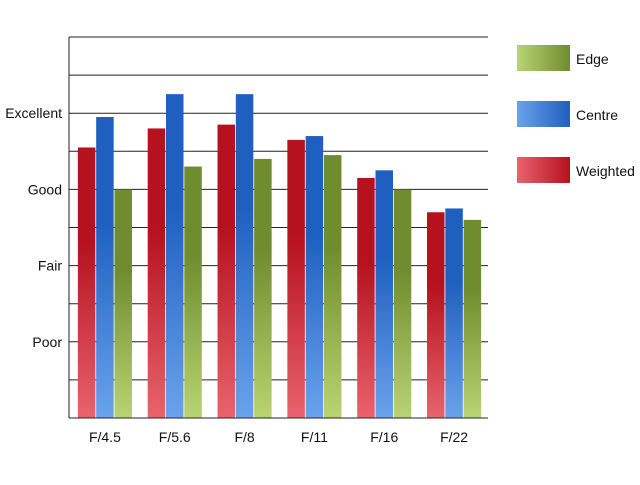  What do you see at coordinates (314, 437) in the screenshot?
I see `x-tick-label: F/11` at bounding box center [314, 437].